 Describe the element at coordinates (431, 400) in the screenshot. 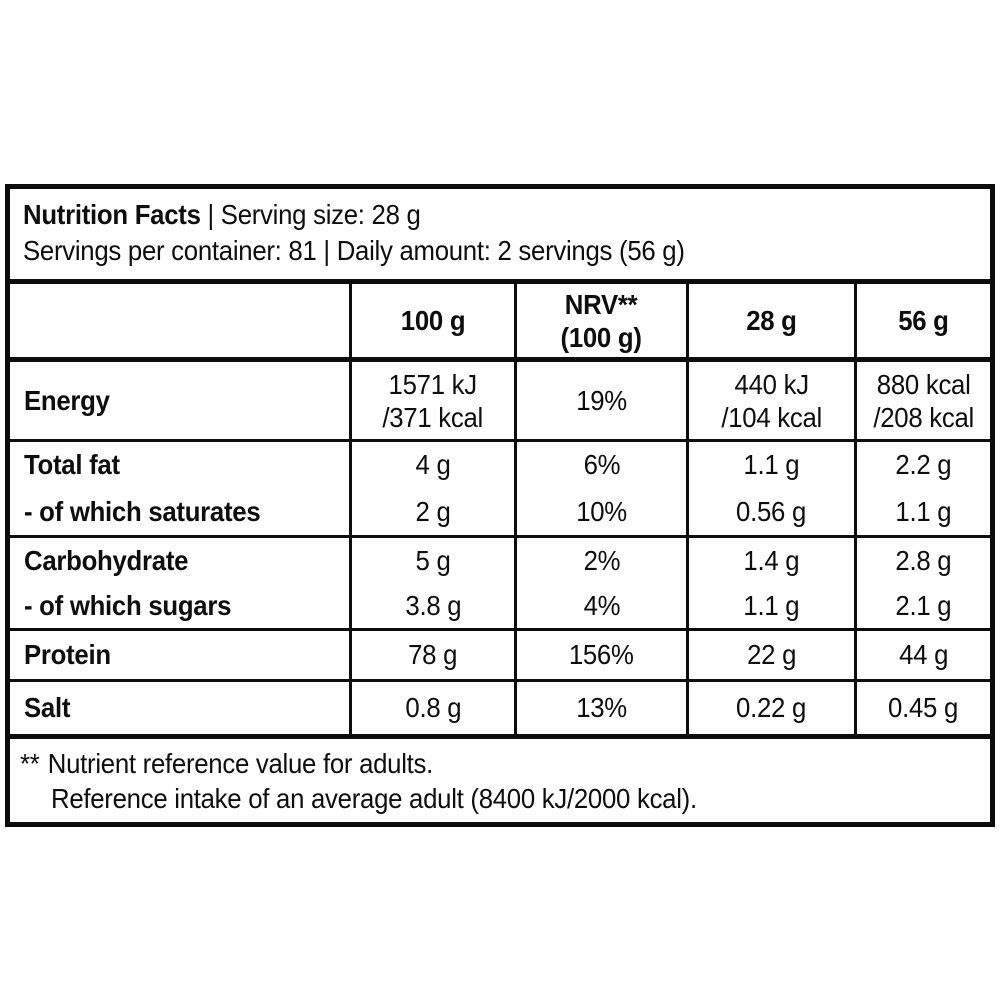

I see `energy-100g-value: 1571 kJ /371 kcal` at that location.